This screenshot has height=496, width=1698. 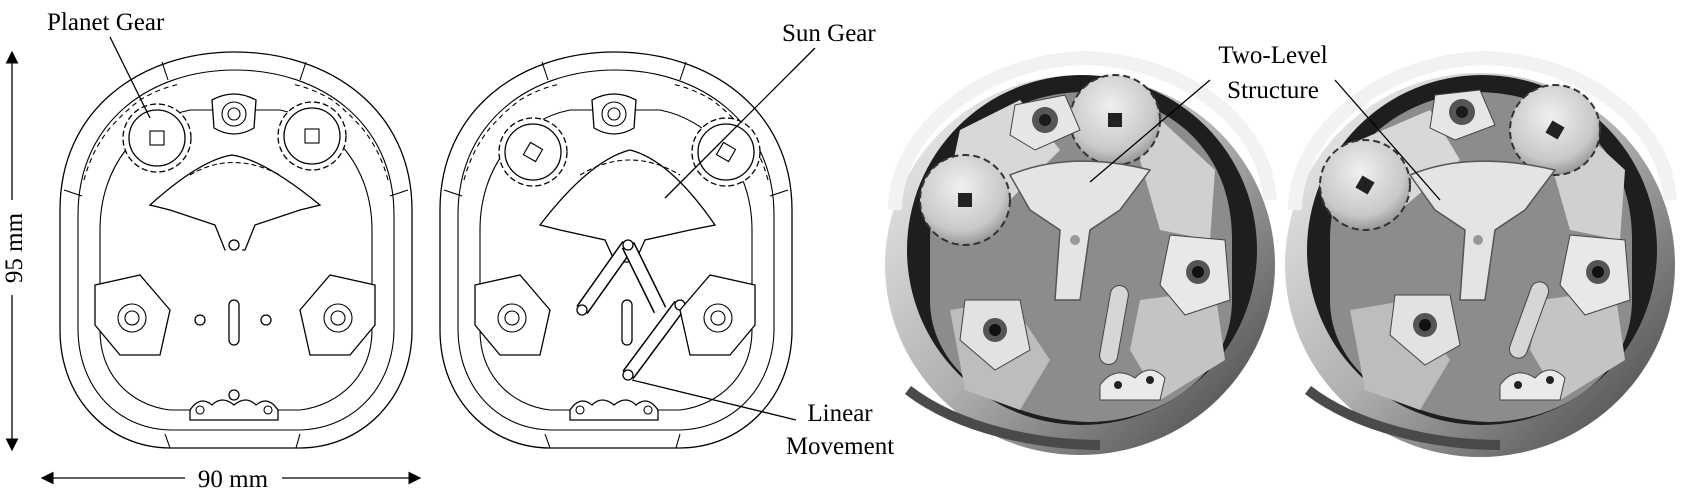 I want to click on planet-gear-label: Planet Gear, so click(x=106, y=22).